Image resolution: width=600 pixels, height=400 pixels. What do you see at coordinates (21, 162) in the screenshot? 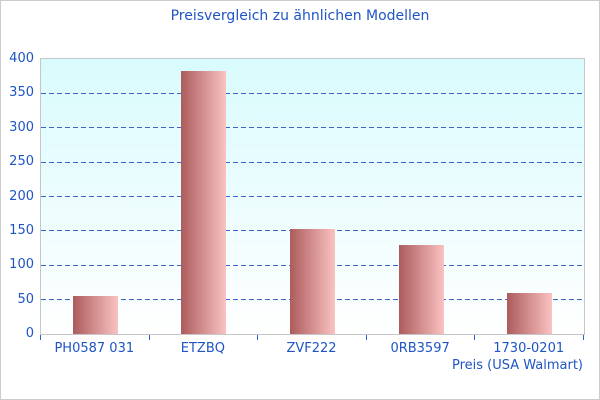
I see `y-axis-tick-label: 250` at bounding box center [21, 162].